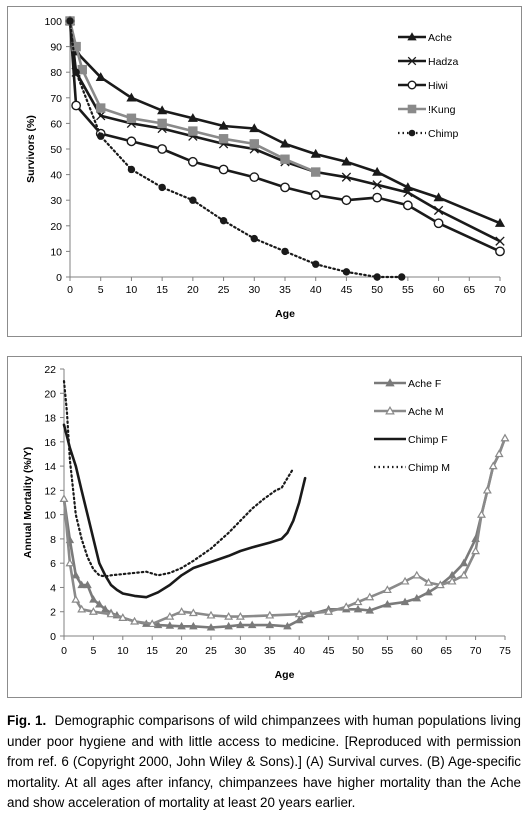  I want to click on mortality-x-tick-label: 0, so click(64, 651).